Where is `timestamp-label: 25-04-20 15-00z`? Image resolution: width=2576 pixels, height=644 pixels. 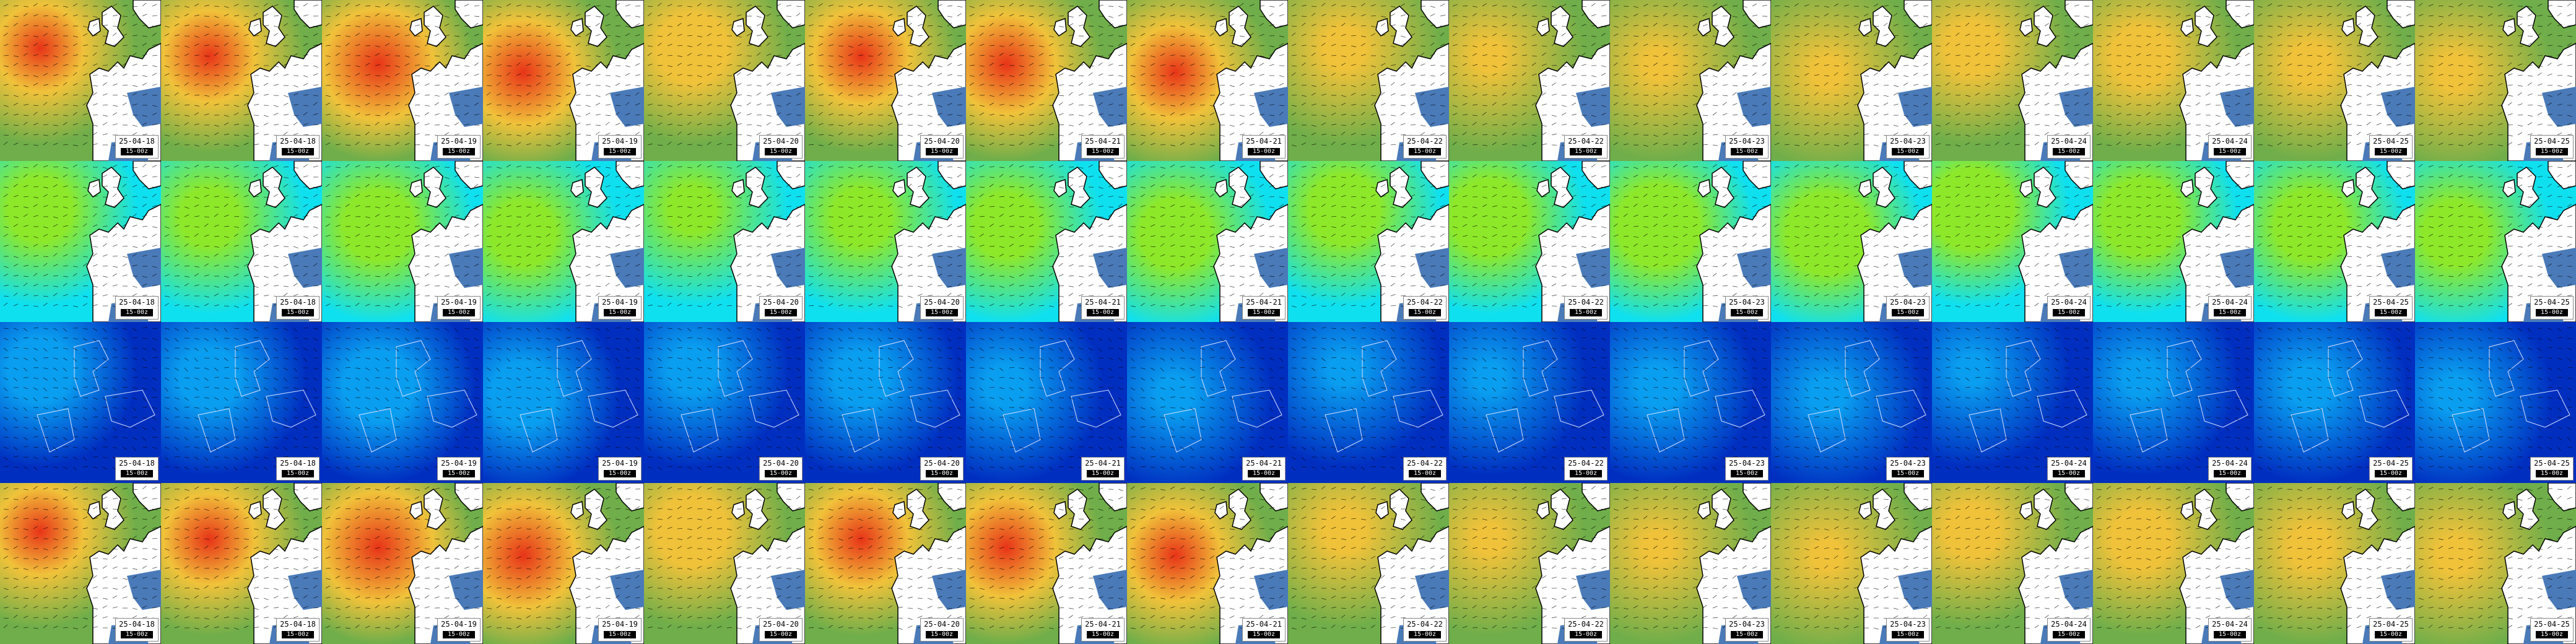 timestamp-label: 25-04-20 15-00z is located at coordinates (781, 469).